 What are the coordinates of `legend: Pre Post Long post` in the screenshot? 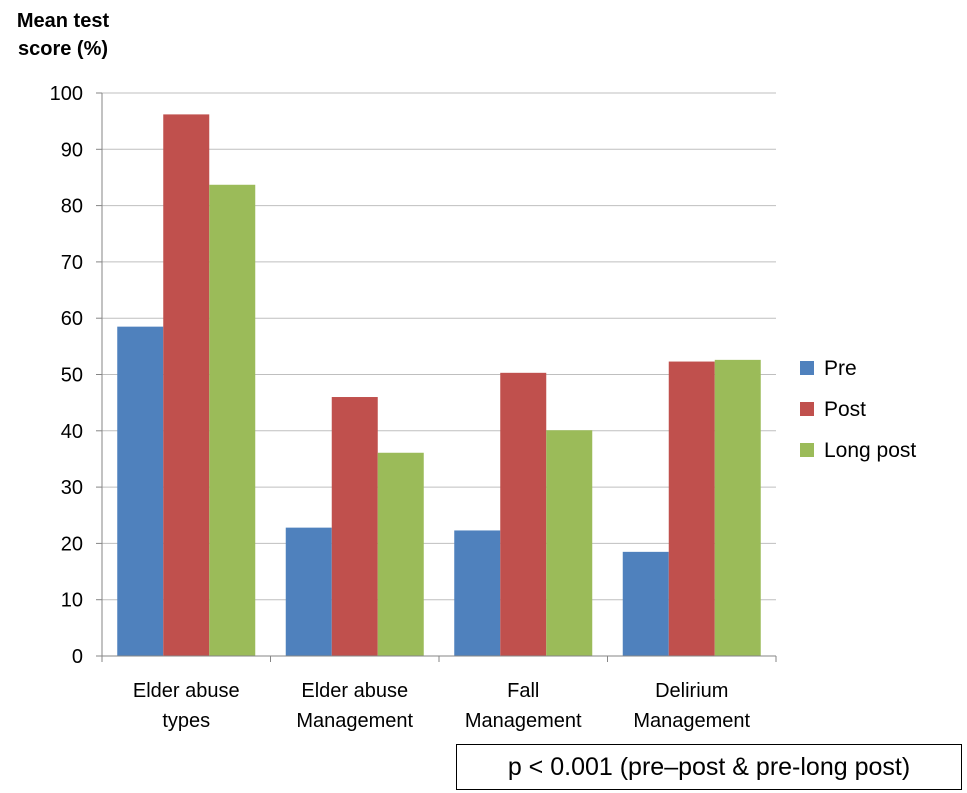 It's located at (858, 409).